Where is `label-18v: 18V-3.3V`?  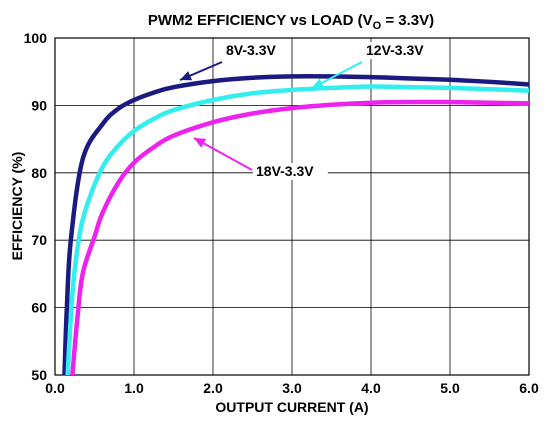 label-18v: 18V-3.3V is located at coordinates (260, 158).